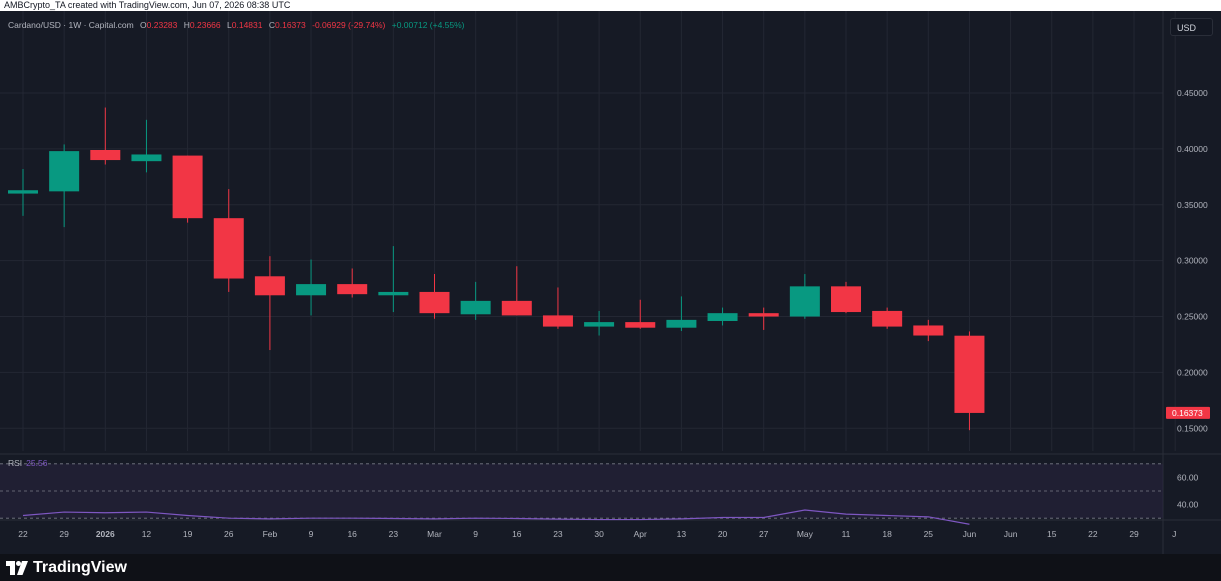 The width and height of the screenshot is (1221, 581). I want to click on tradingview-brand: TradingView, so click(80, 567).